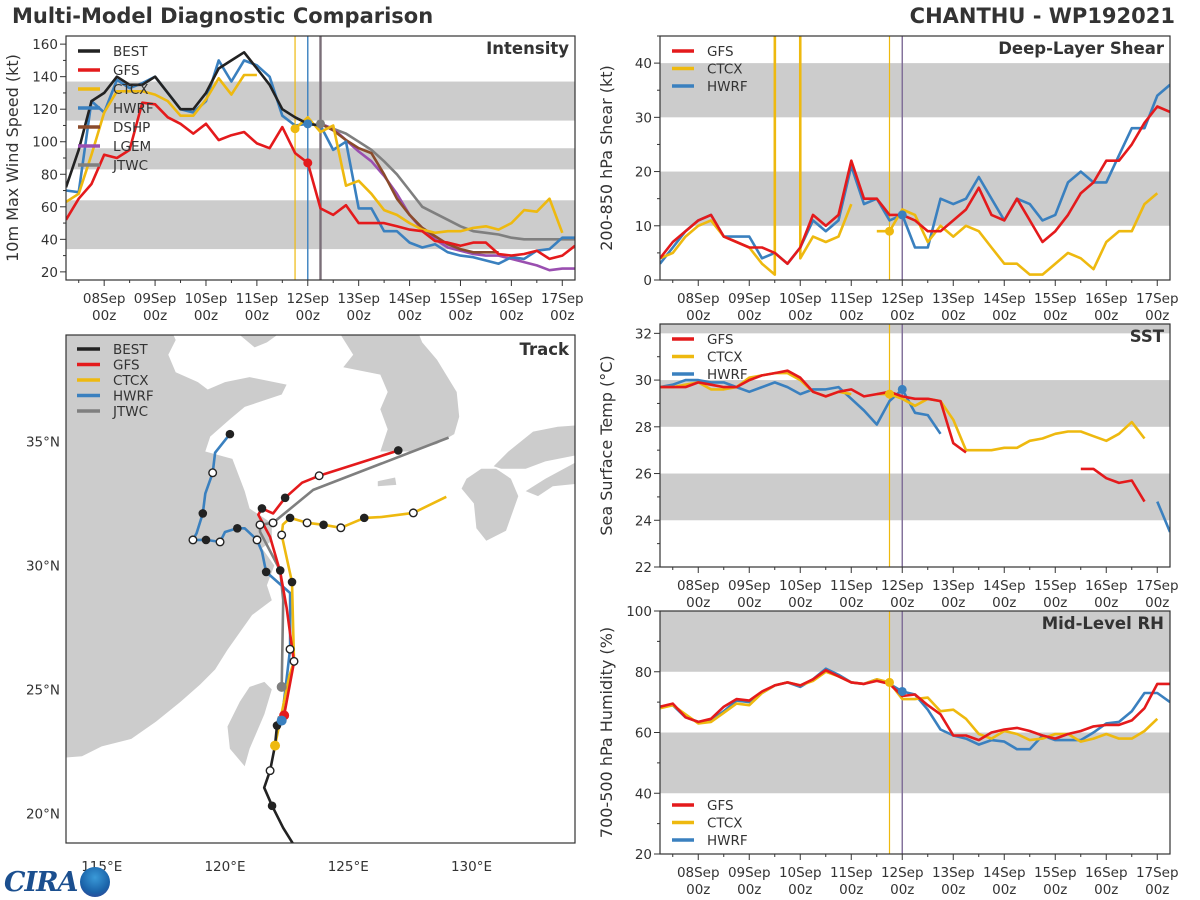  I want to click on y-tick-label: 160, so click(45, 45).